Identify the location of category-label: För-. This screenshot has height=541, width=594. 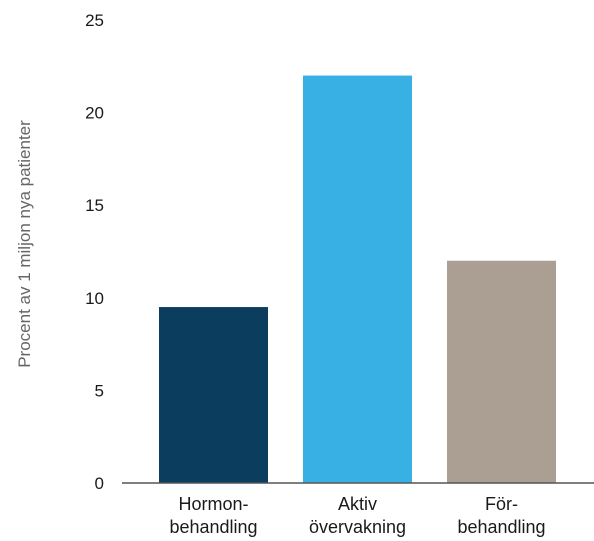
(501, 504).